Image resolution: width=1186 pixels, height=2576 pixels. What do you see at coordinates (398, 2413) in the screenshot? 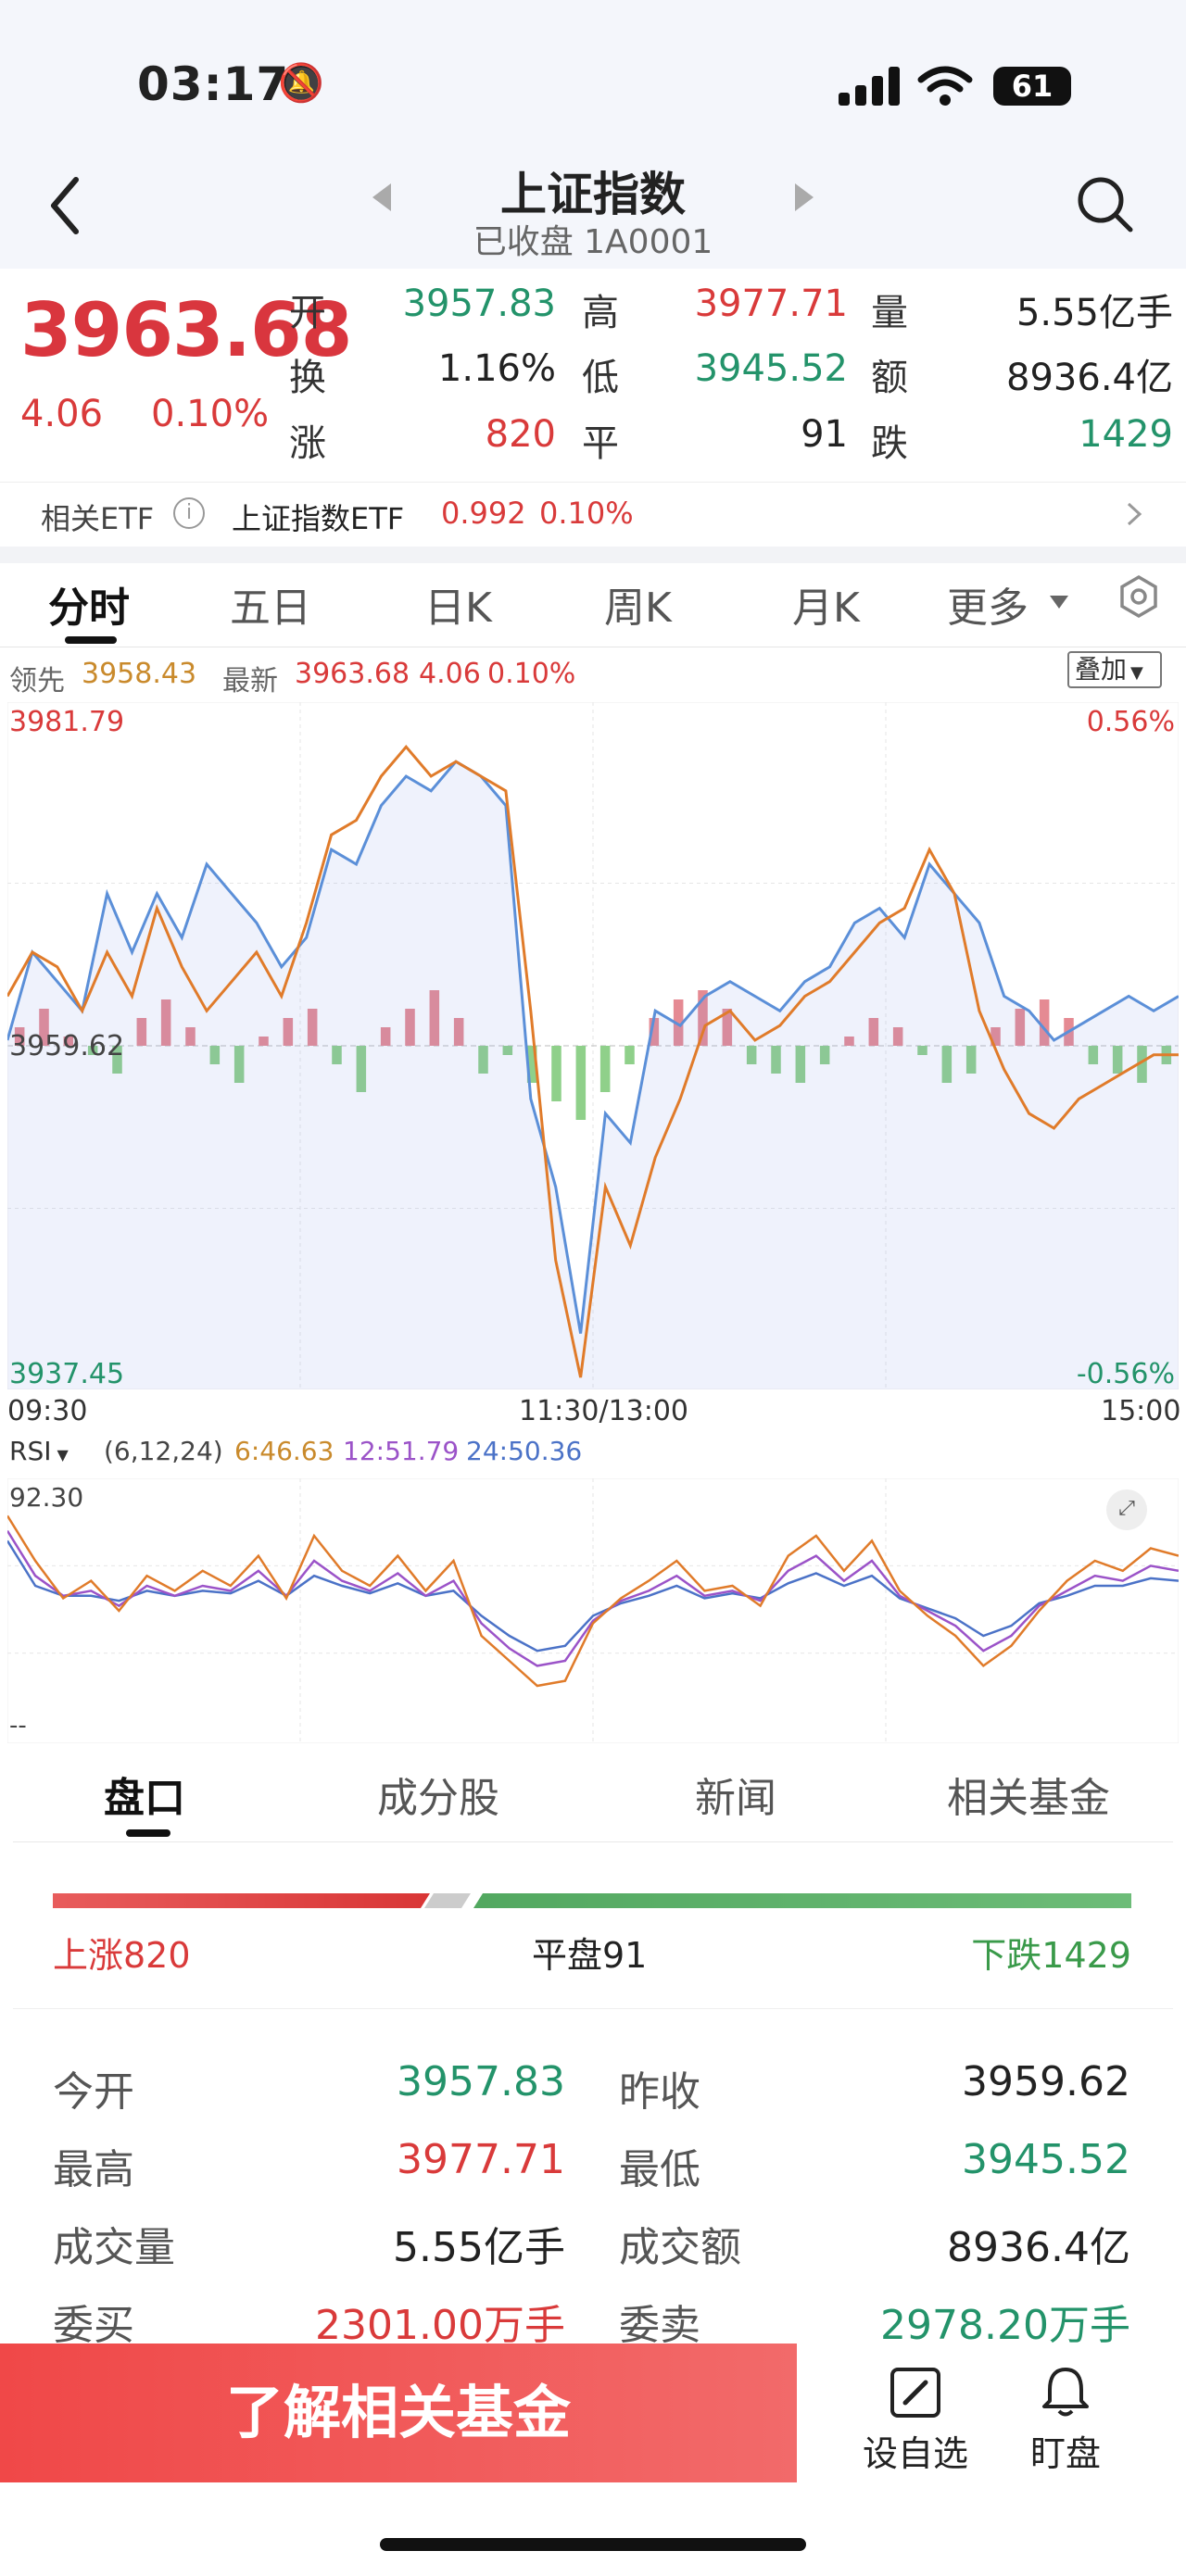
I see `learn-funds-button: 了解相关基金` at bounding box center [398, 2413].